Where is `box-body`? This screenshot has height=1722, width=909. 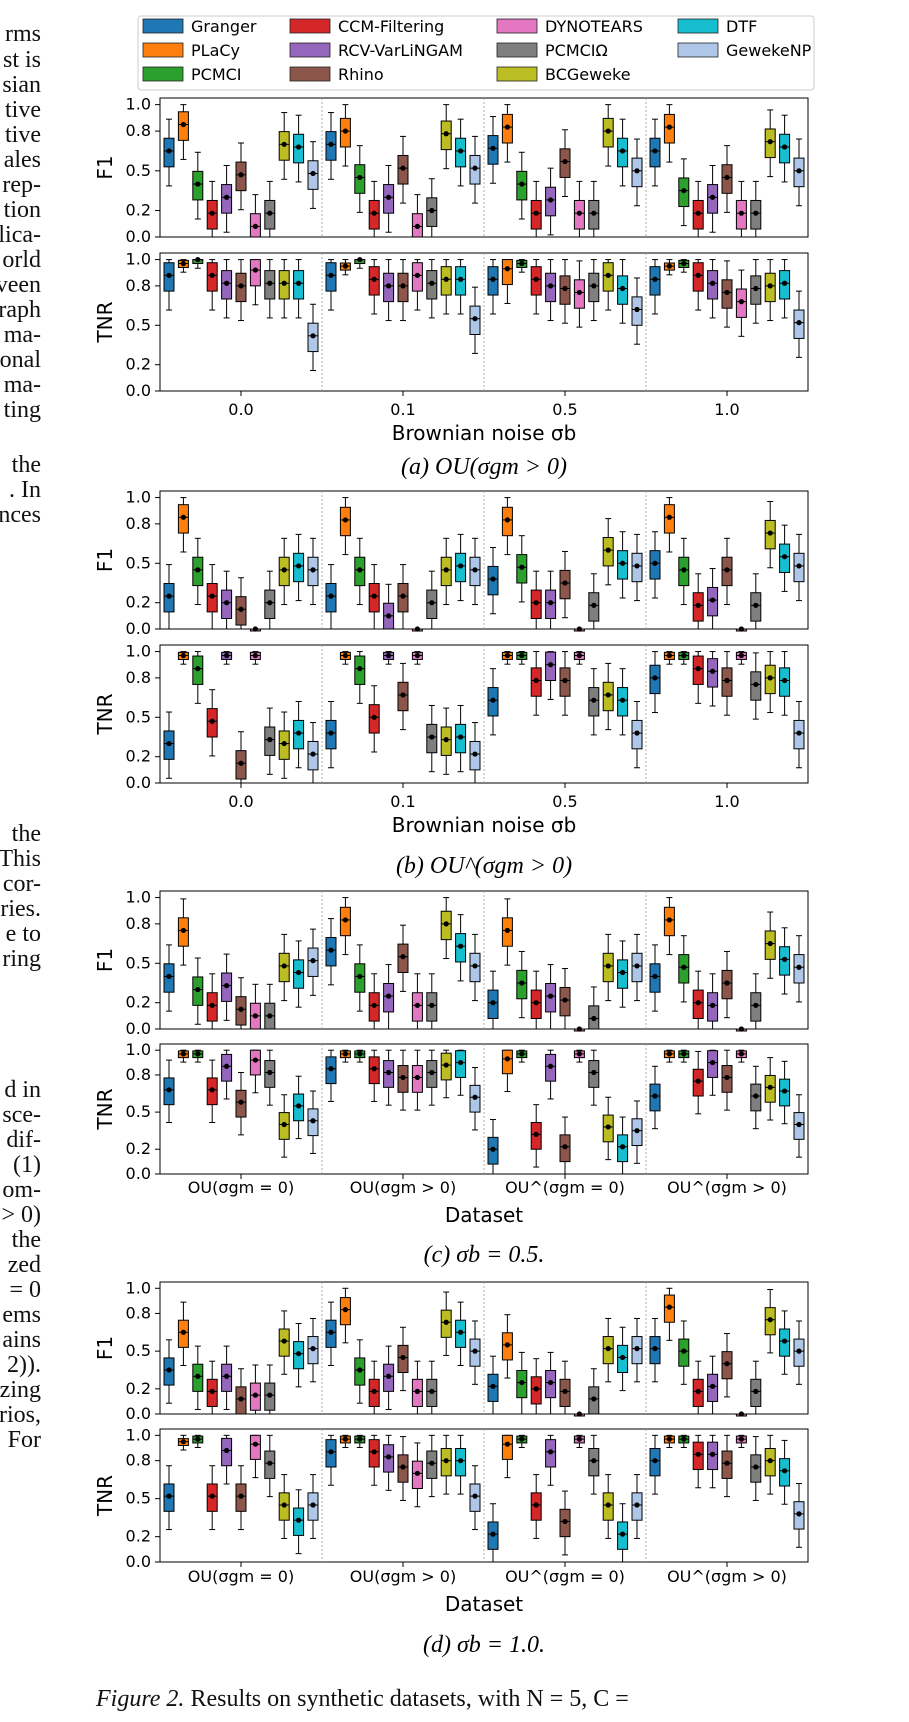 box-body is located at coordinates (507, 1062).